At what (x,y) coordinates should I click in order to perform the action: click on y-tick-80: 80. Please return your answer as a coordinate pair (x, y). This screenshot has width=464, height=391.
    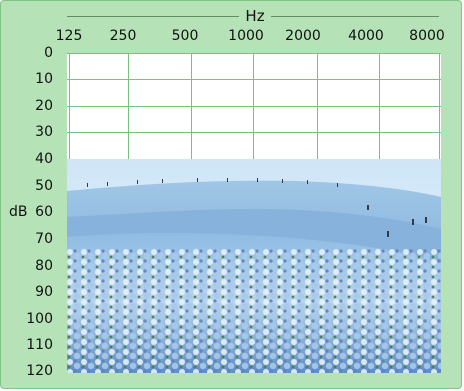
    Looking at the image, I should click on (44, 266).